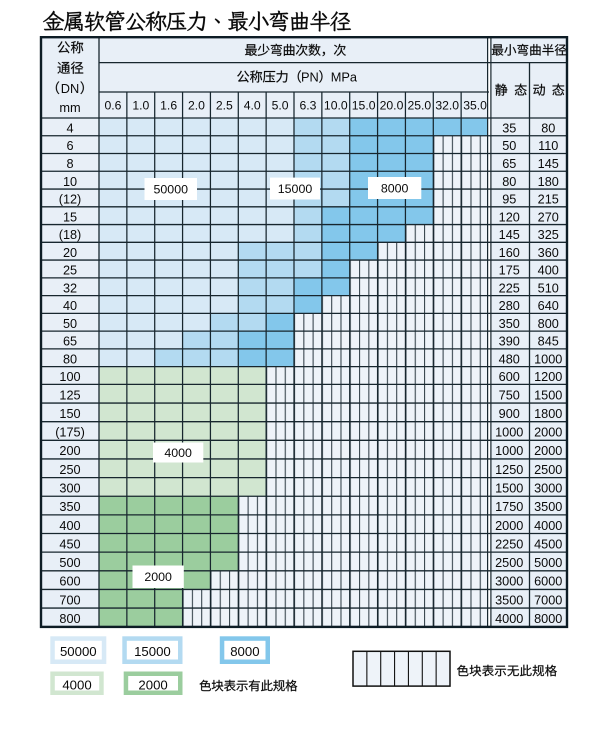 The image size is (600, 743). I want to click on svg-text: DN, so click(70, 88).